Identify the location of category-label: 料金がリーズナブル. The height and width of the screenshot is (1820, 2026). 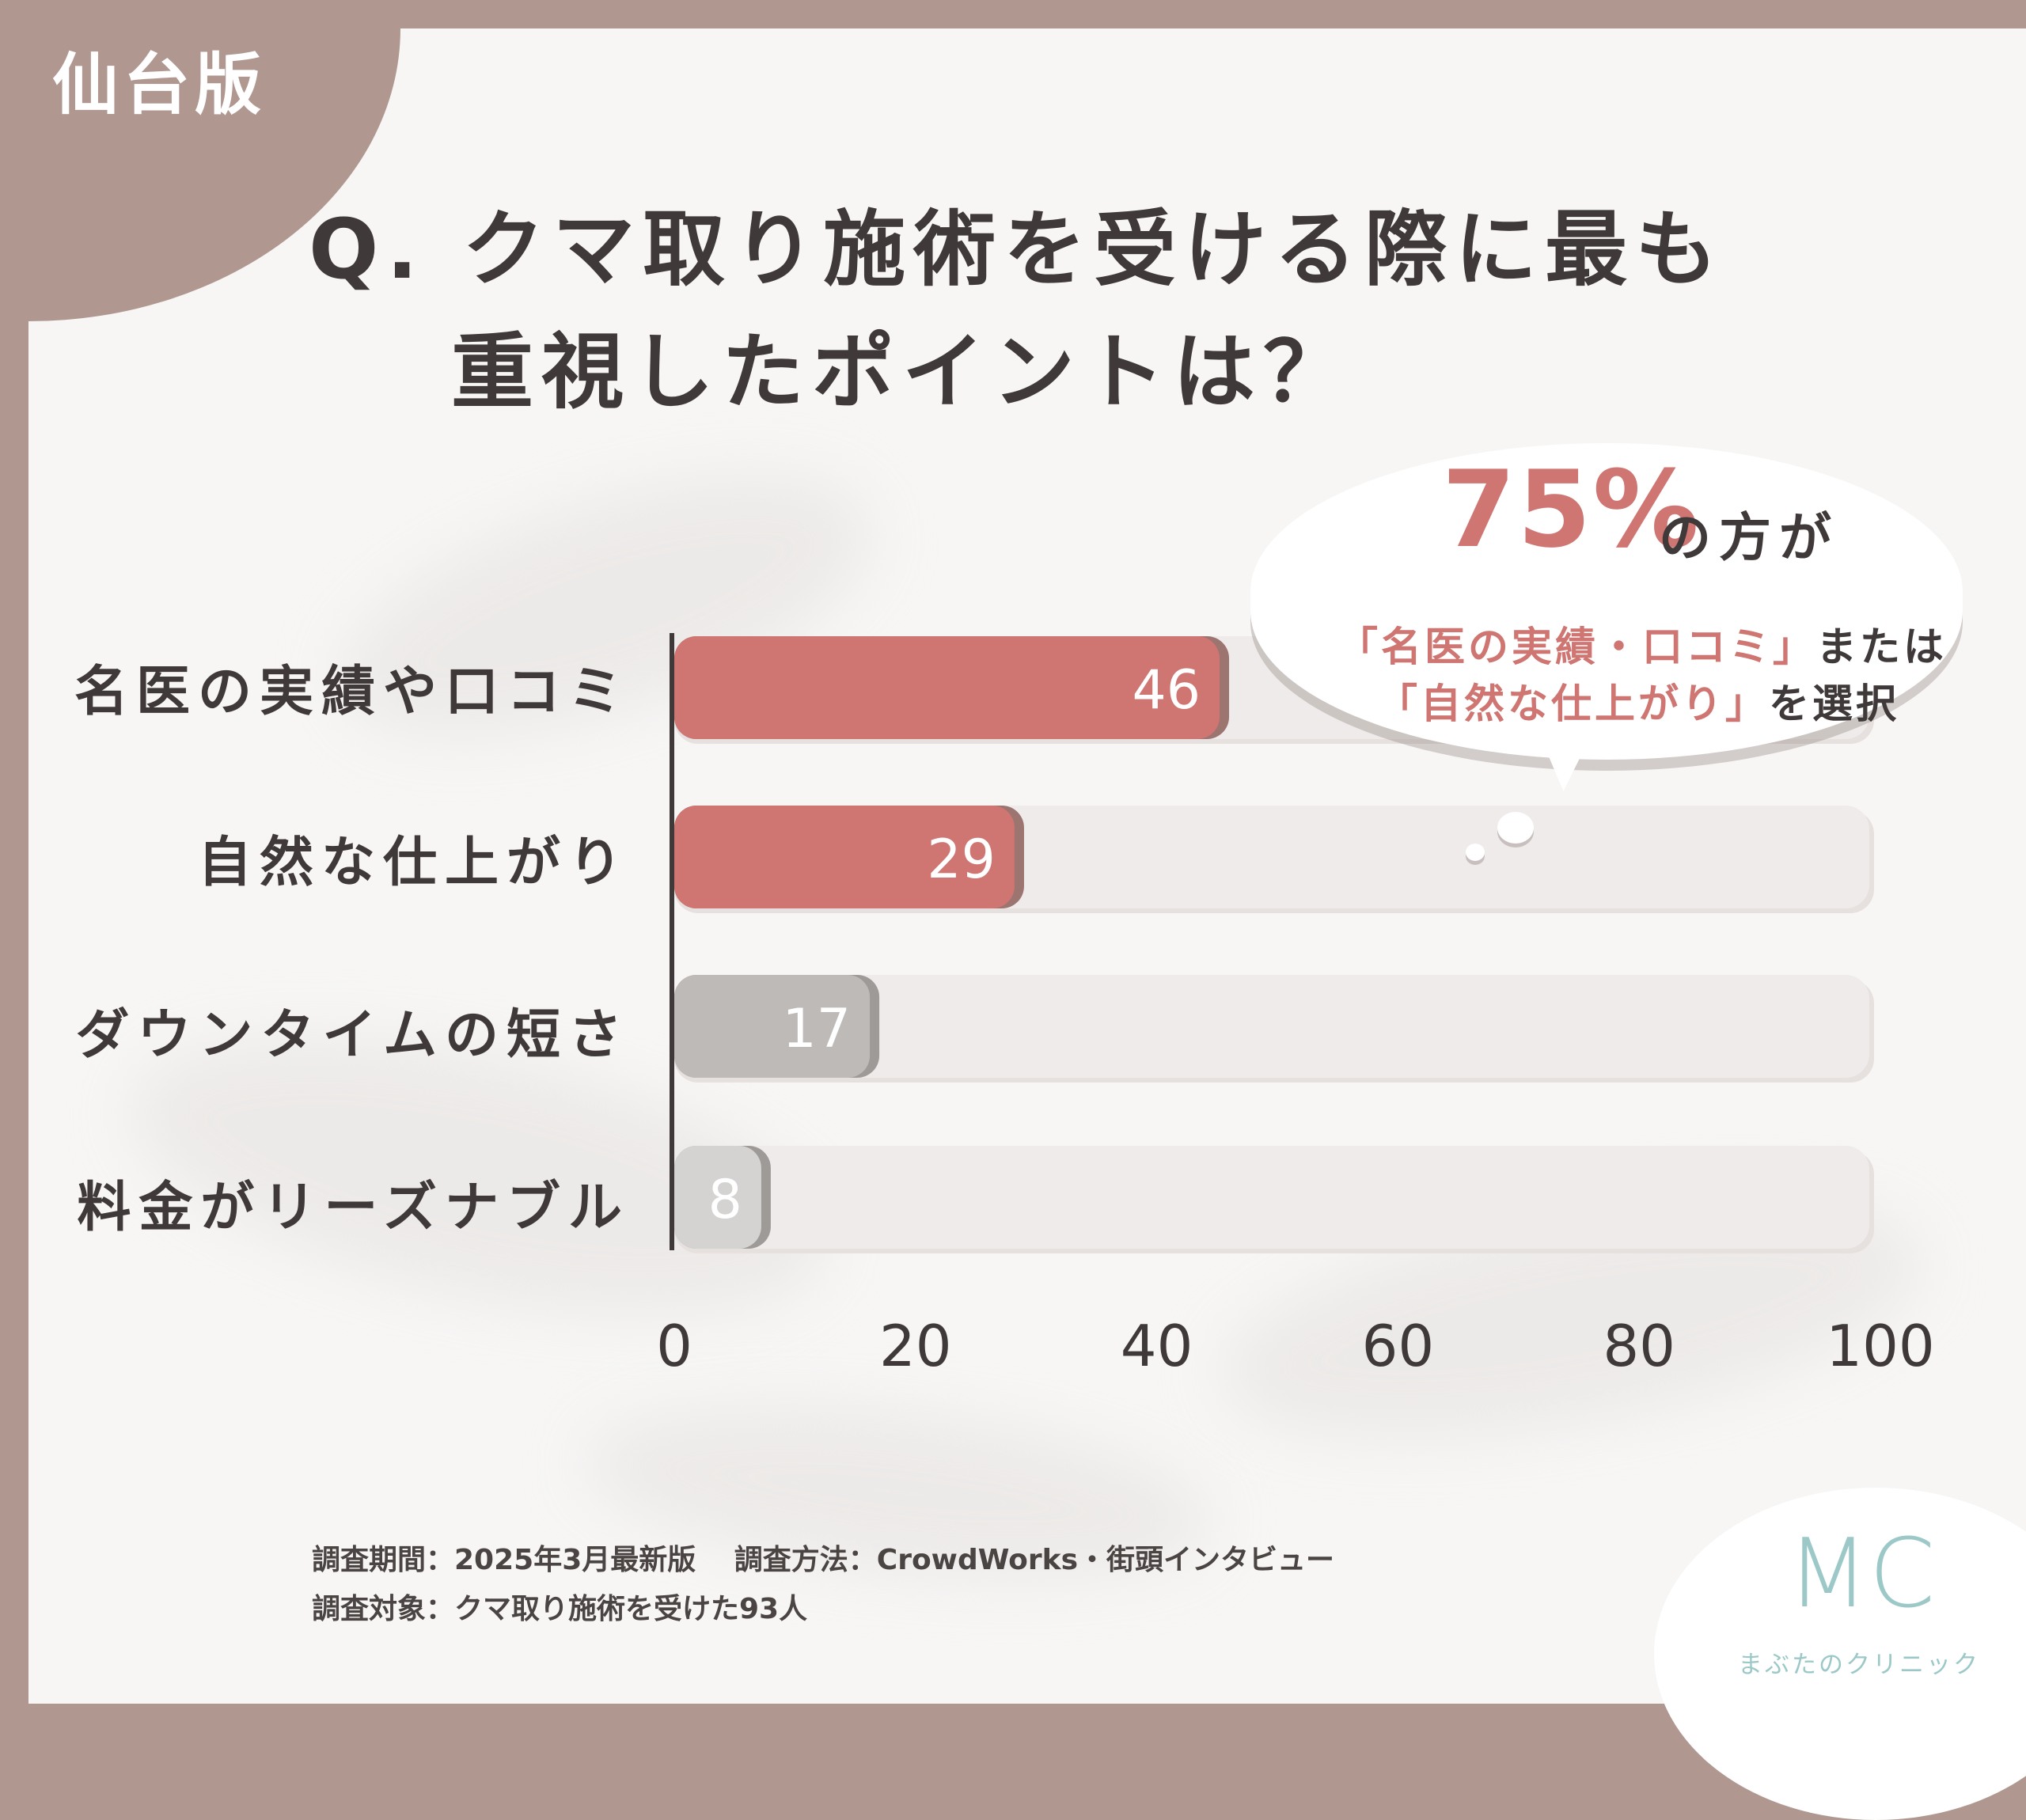
(353, 1208).